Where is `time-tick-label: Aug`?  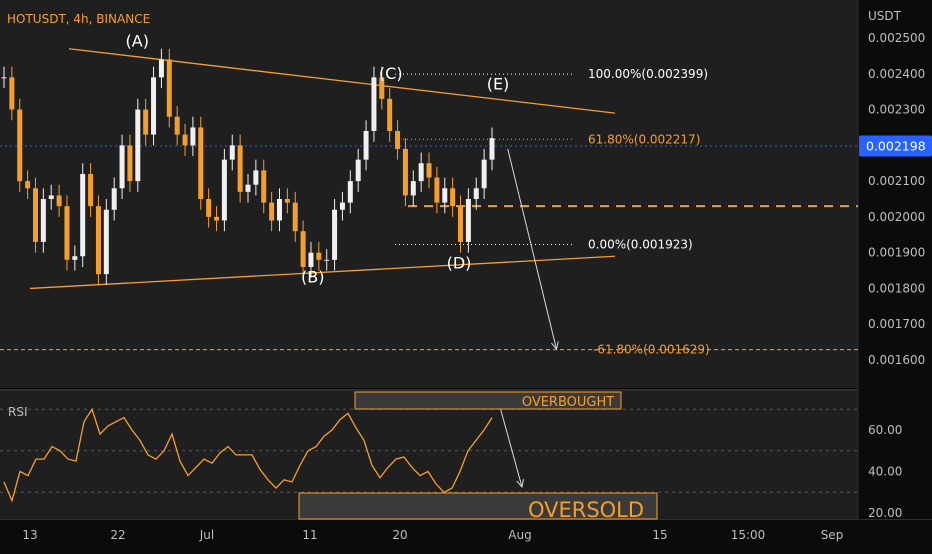
time-tick-label: Aug is located at coordinates (519, 535).